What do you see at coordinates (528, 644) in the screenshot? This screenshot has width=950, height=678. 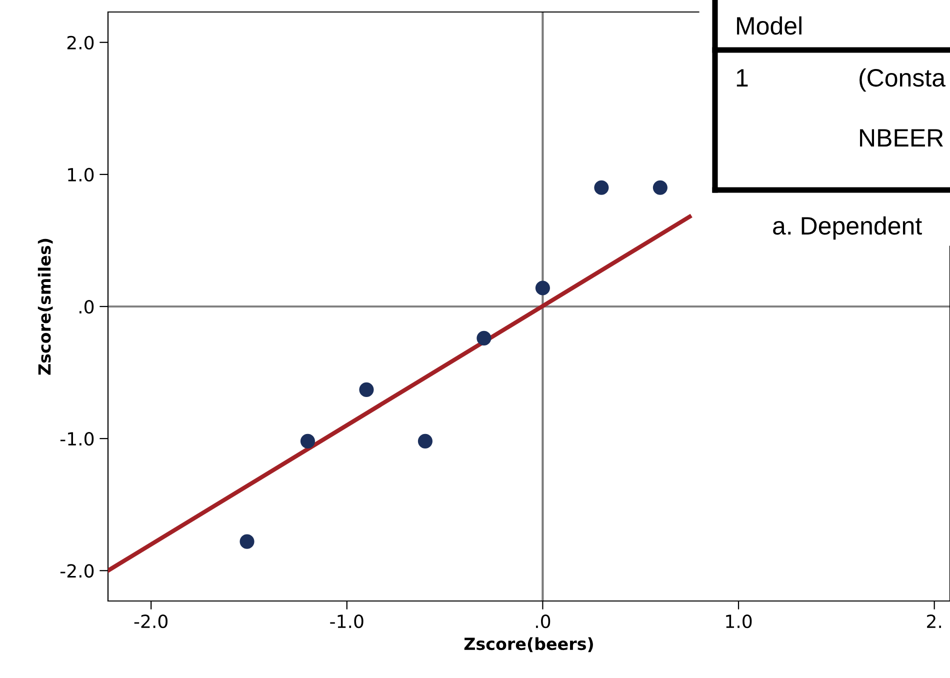 I see `x-axis-title: Zscore(beers)` at bounding box center [528, 644].